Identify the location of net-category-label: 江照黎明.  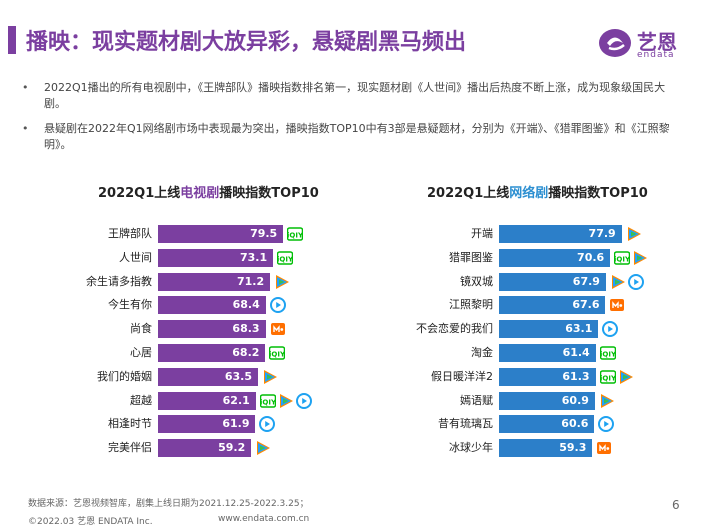
(471, 305).